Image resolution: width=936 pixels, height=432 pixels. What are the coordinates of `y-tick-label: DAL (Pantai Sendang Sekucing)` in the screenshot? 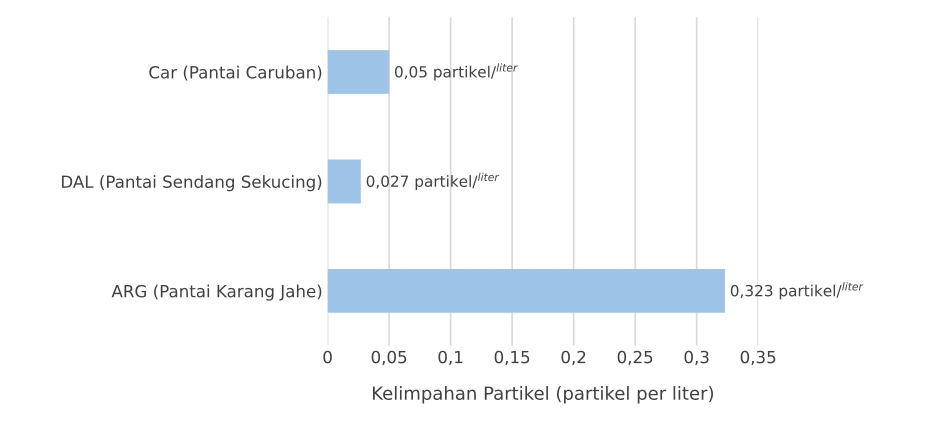 It's located at (192, 183).